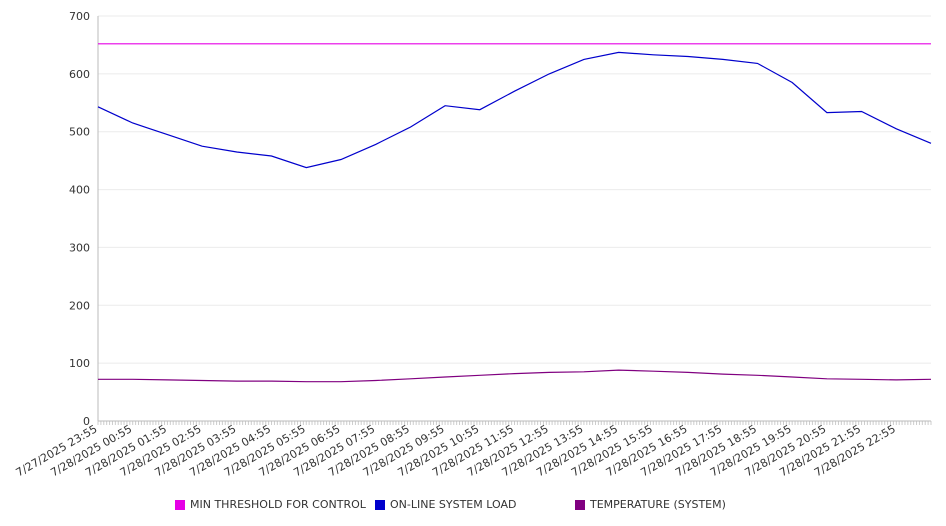 This screenshot has height=526, width=946. What do you see at coordinates (658, 504) in the screenshot?
I see `legend-label-temperature: TEMPERATURE (SYSTEM)` at bounding box center [658, 504].